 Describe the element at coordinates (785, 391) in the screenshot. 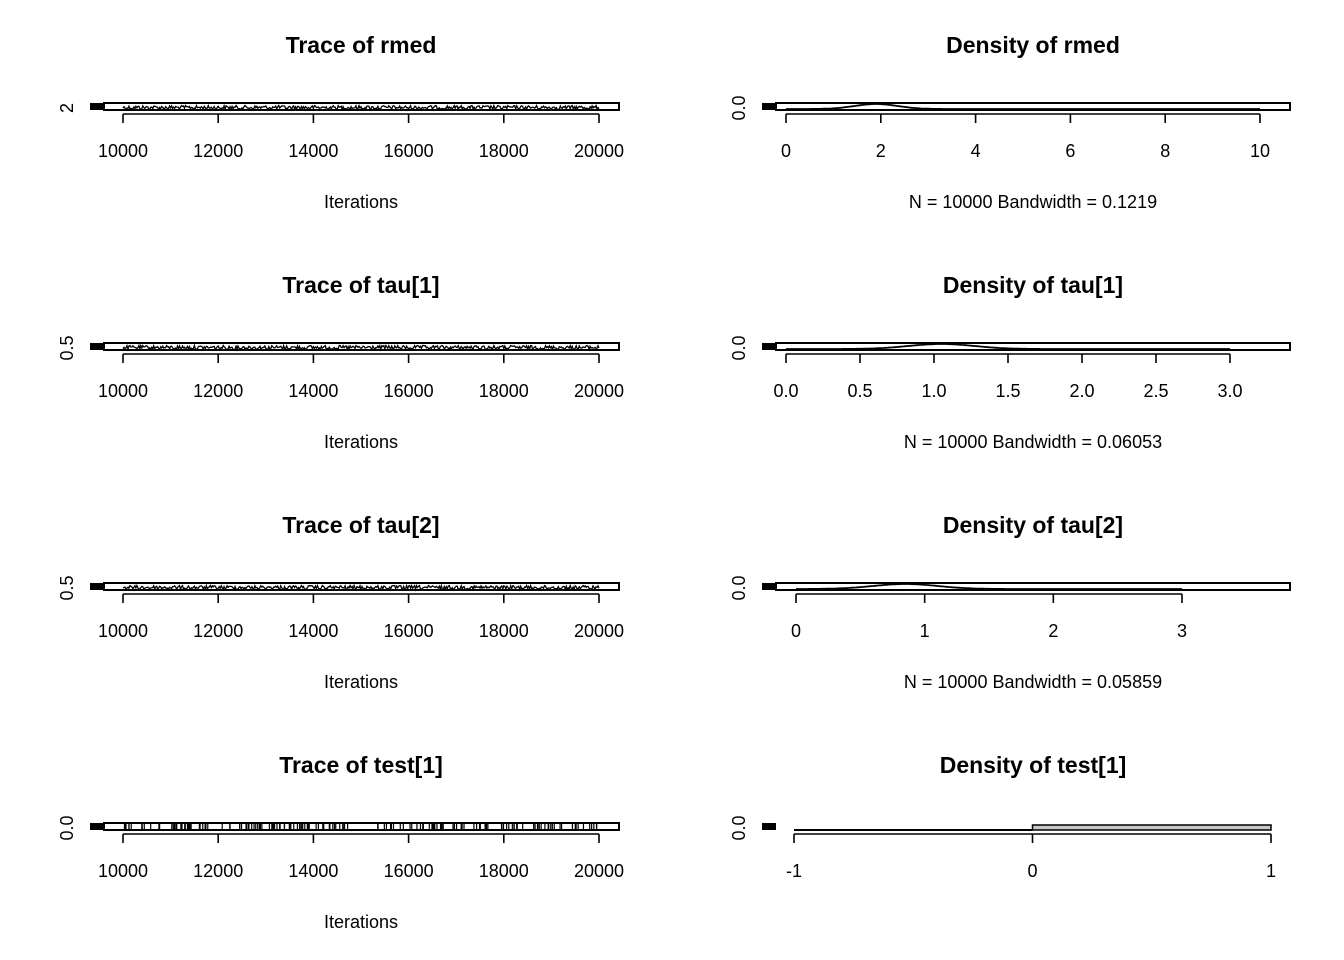

I see `x-tick-label: 0.0` at that location.